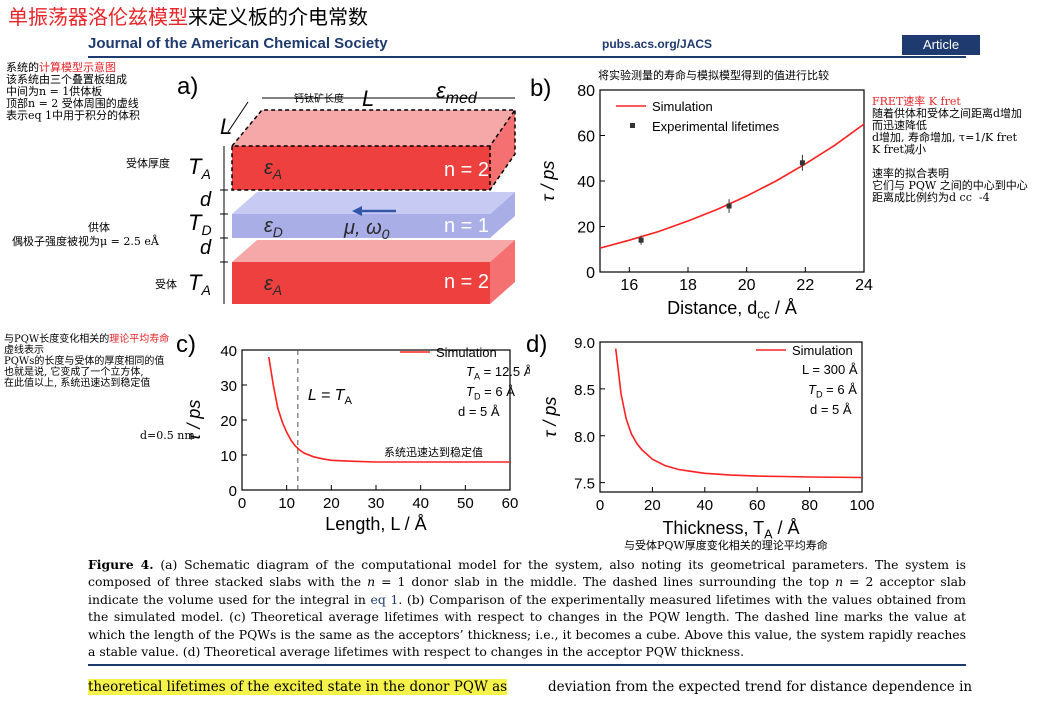 The height and width of the screenshot is (702, 1056). I want to click on label-d-2: d, so click(206, 248).